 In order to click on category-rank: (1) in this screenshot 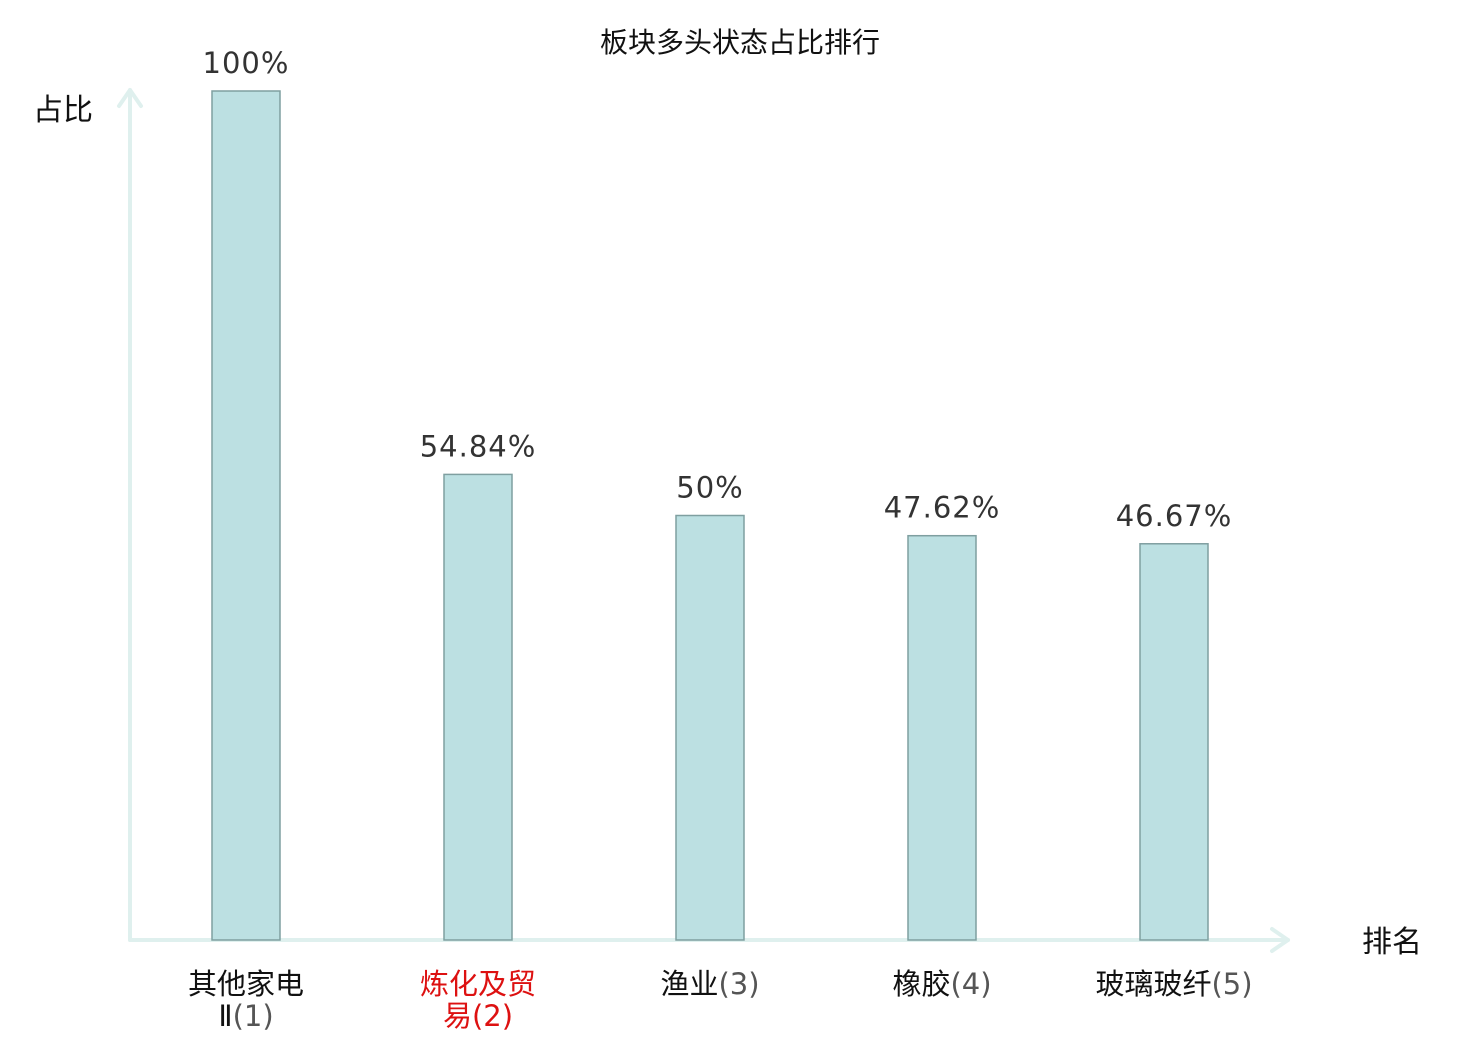, I will do `click(253, 1016)`.